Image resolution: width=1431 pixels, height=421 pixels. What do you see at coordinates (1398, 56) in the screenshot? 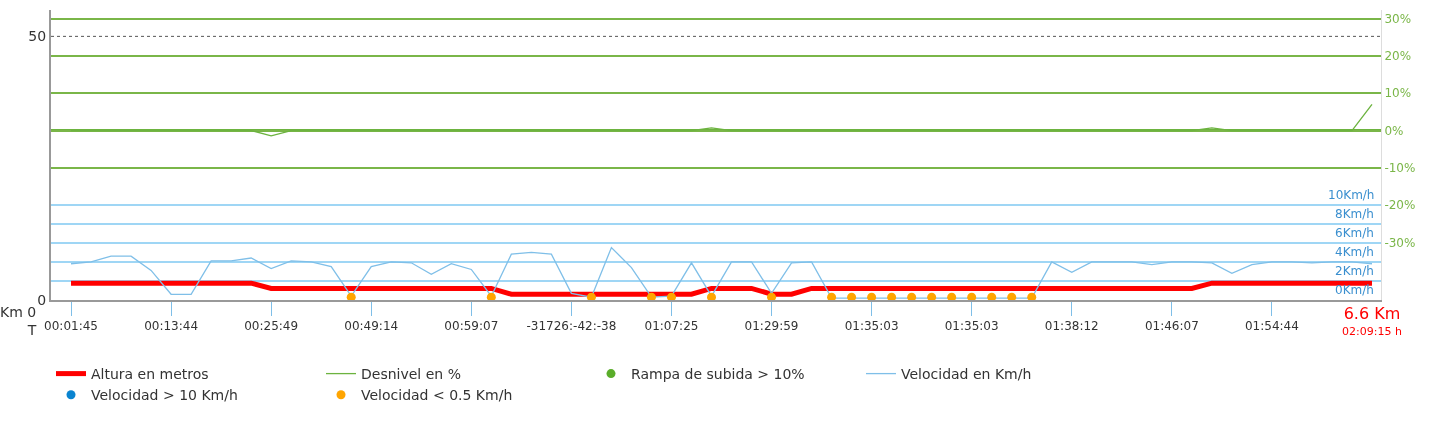
I see `y2-tick-label: 20%` at bounding box center [1398, 56].